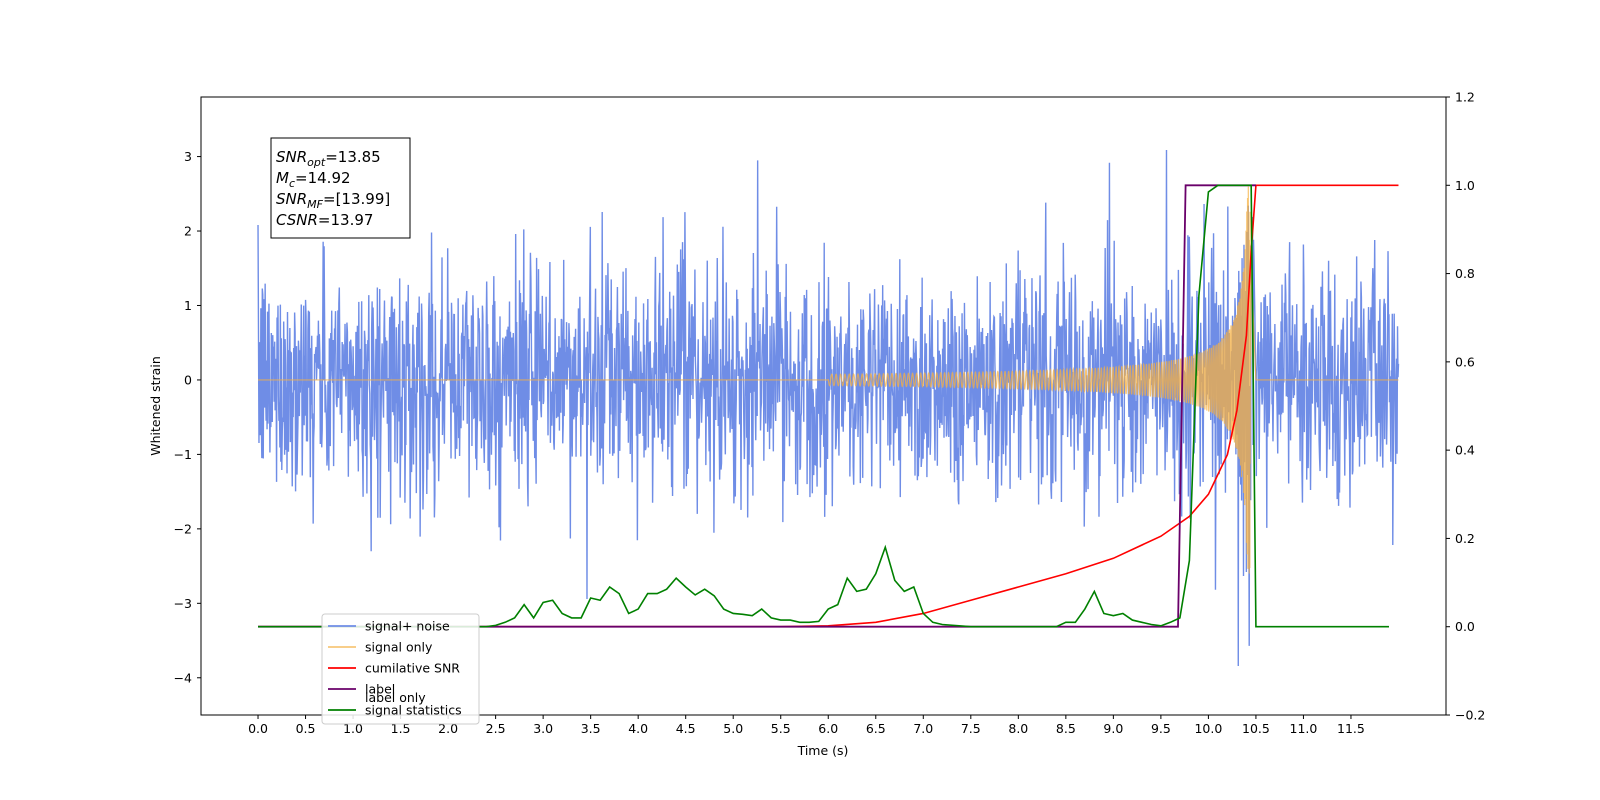  What do you see at coordinates (353, 728) in the screenshot?
I see `x-tick-label: 1.0` at bounding box center [353, 728].